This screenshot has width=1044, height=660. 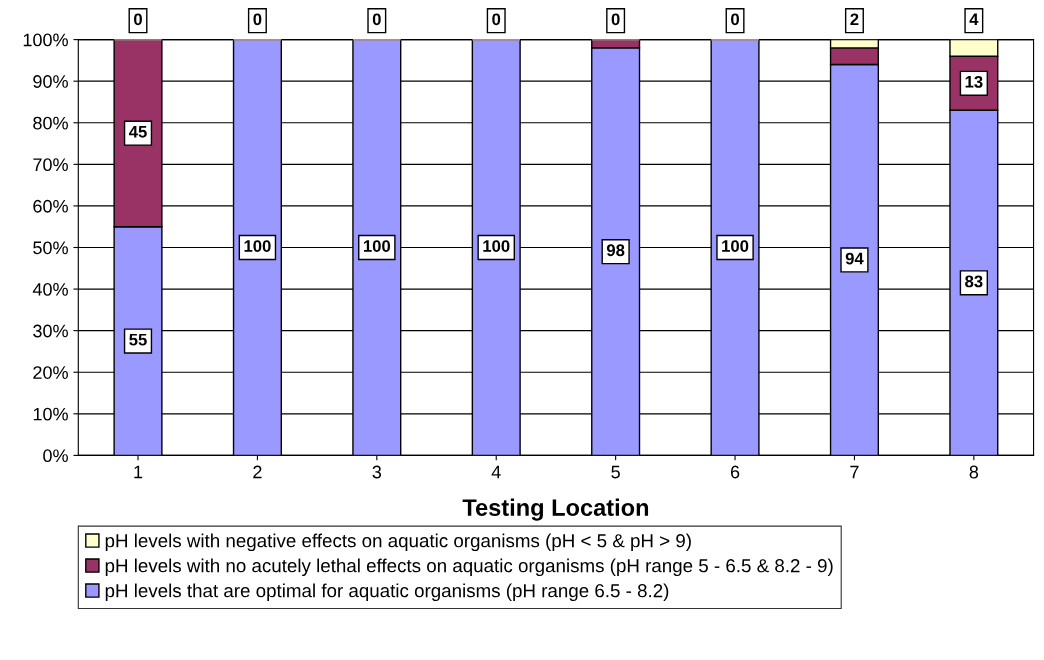 I want to click on y-tick-label: 70%, so click(x=50, y=165).